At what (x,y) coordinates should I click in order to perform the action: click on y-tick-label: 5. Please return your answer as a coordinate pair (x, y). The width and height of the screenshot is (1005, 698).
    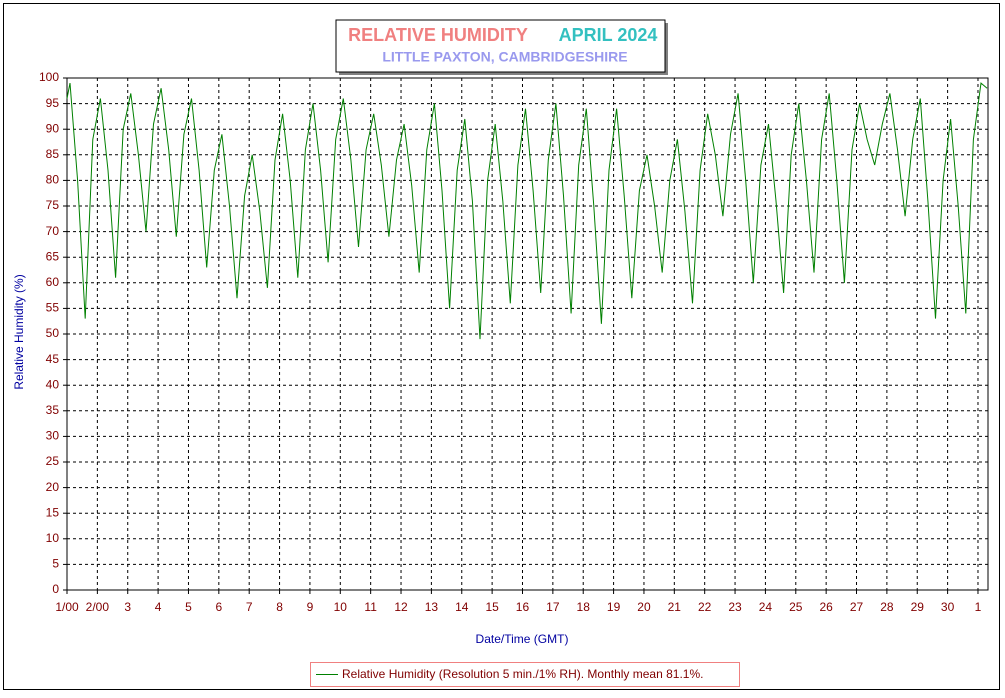
    Looking at the image, I should click on (55, 564).